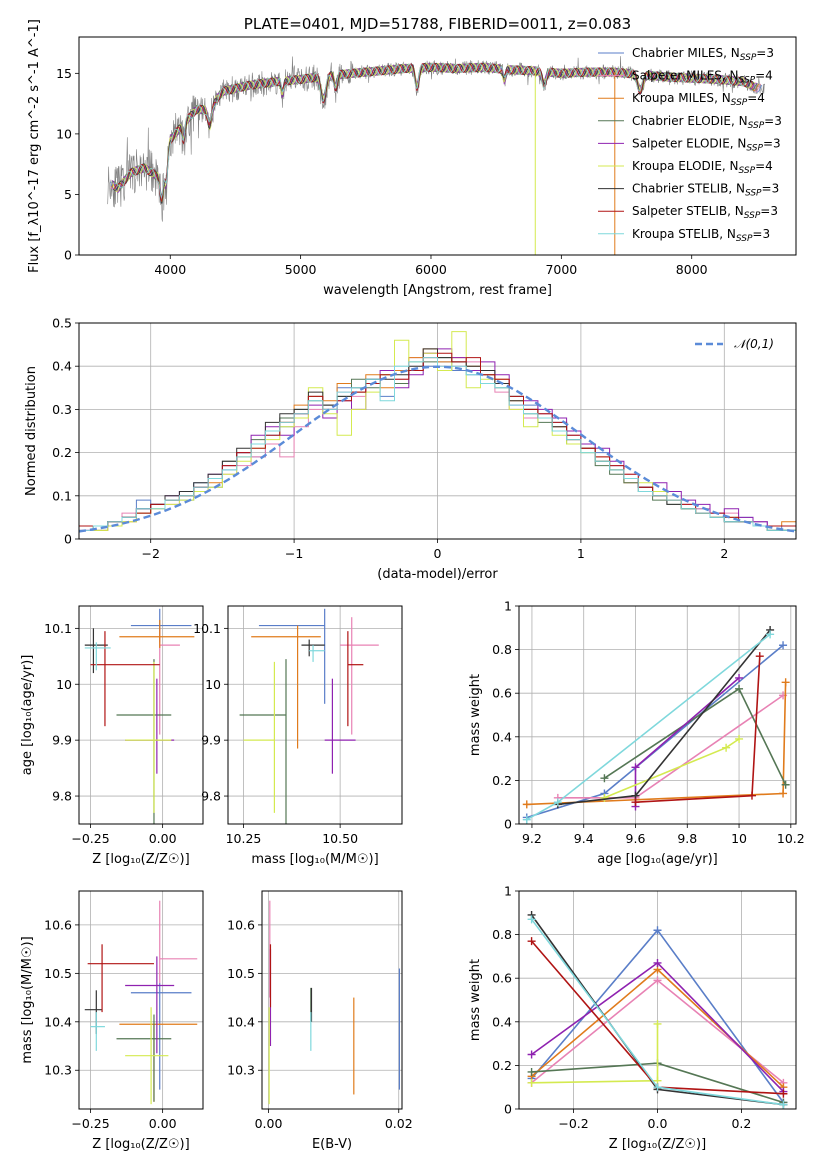  Describe the element at coordinates (431, 269) in the screenshot. I see `x-tick-label: 6000` at that location.